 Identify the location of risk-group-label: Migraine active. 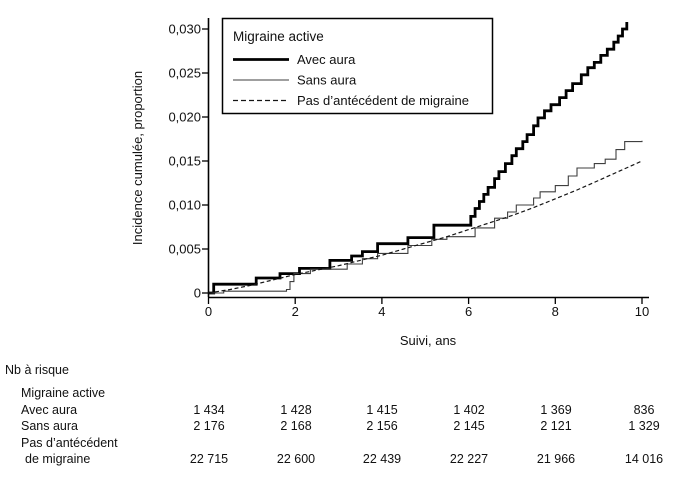
(63, 393).